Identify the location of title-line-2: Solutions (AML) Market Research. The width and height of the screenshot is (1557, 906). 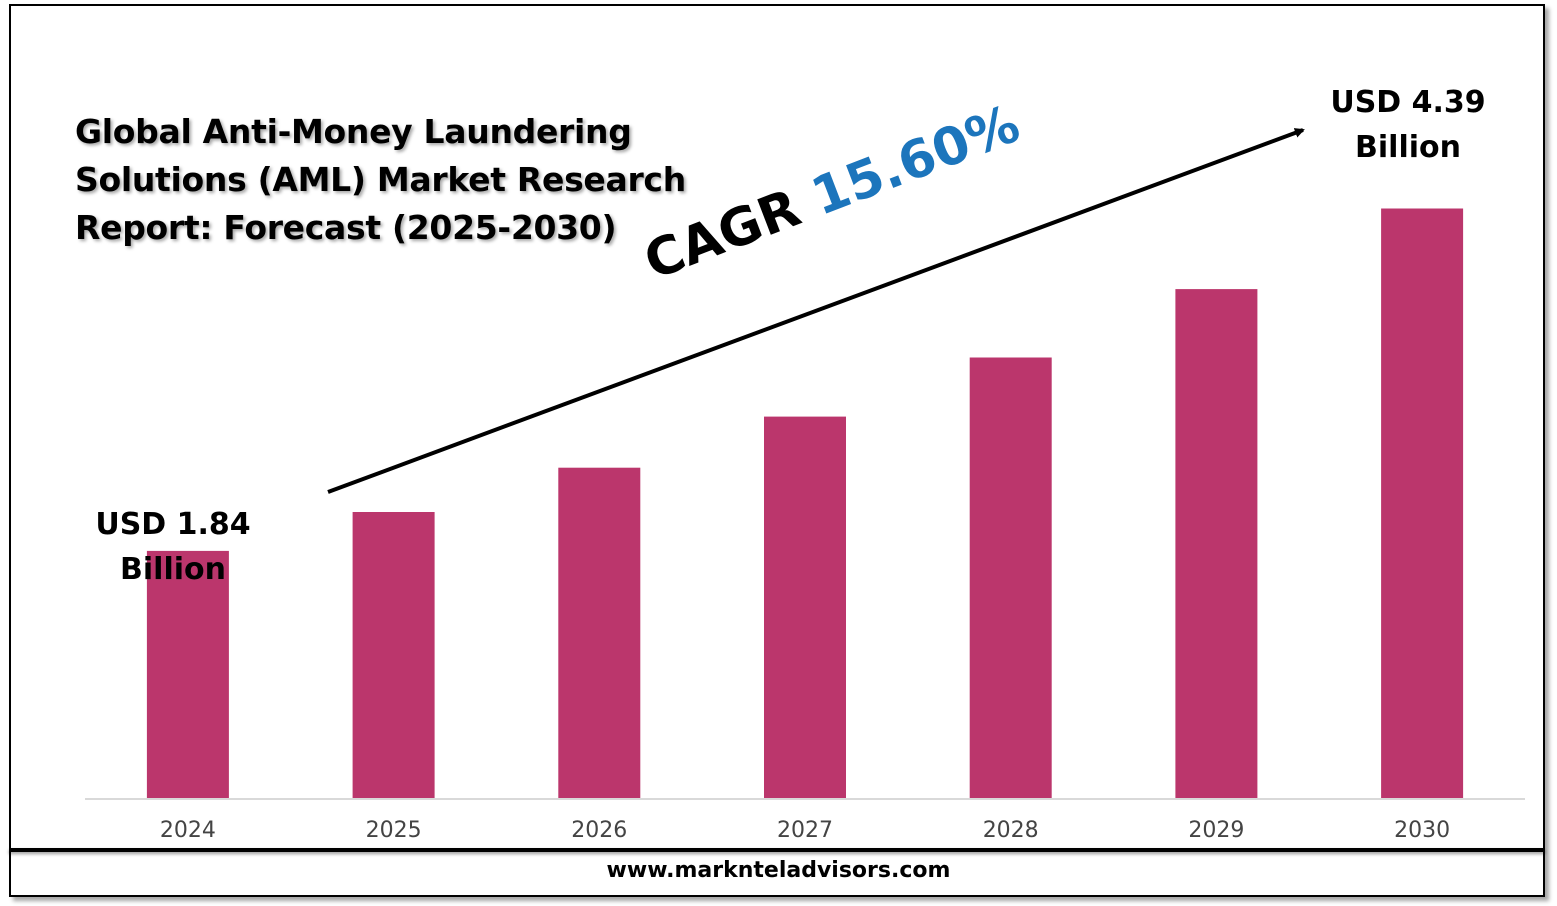
(380, 179).